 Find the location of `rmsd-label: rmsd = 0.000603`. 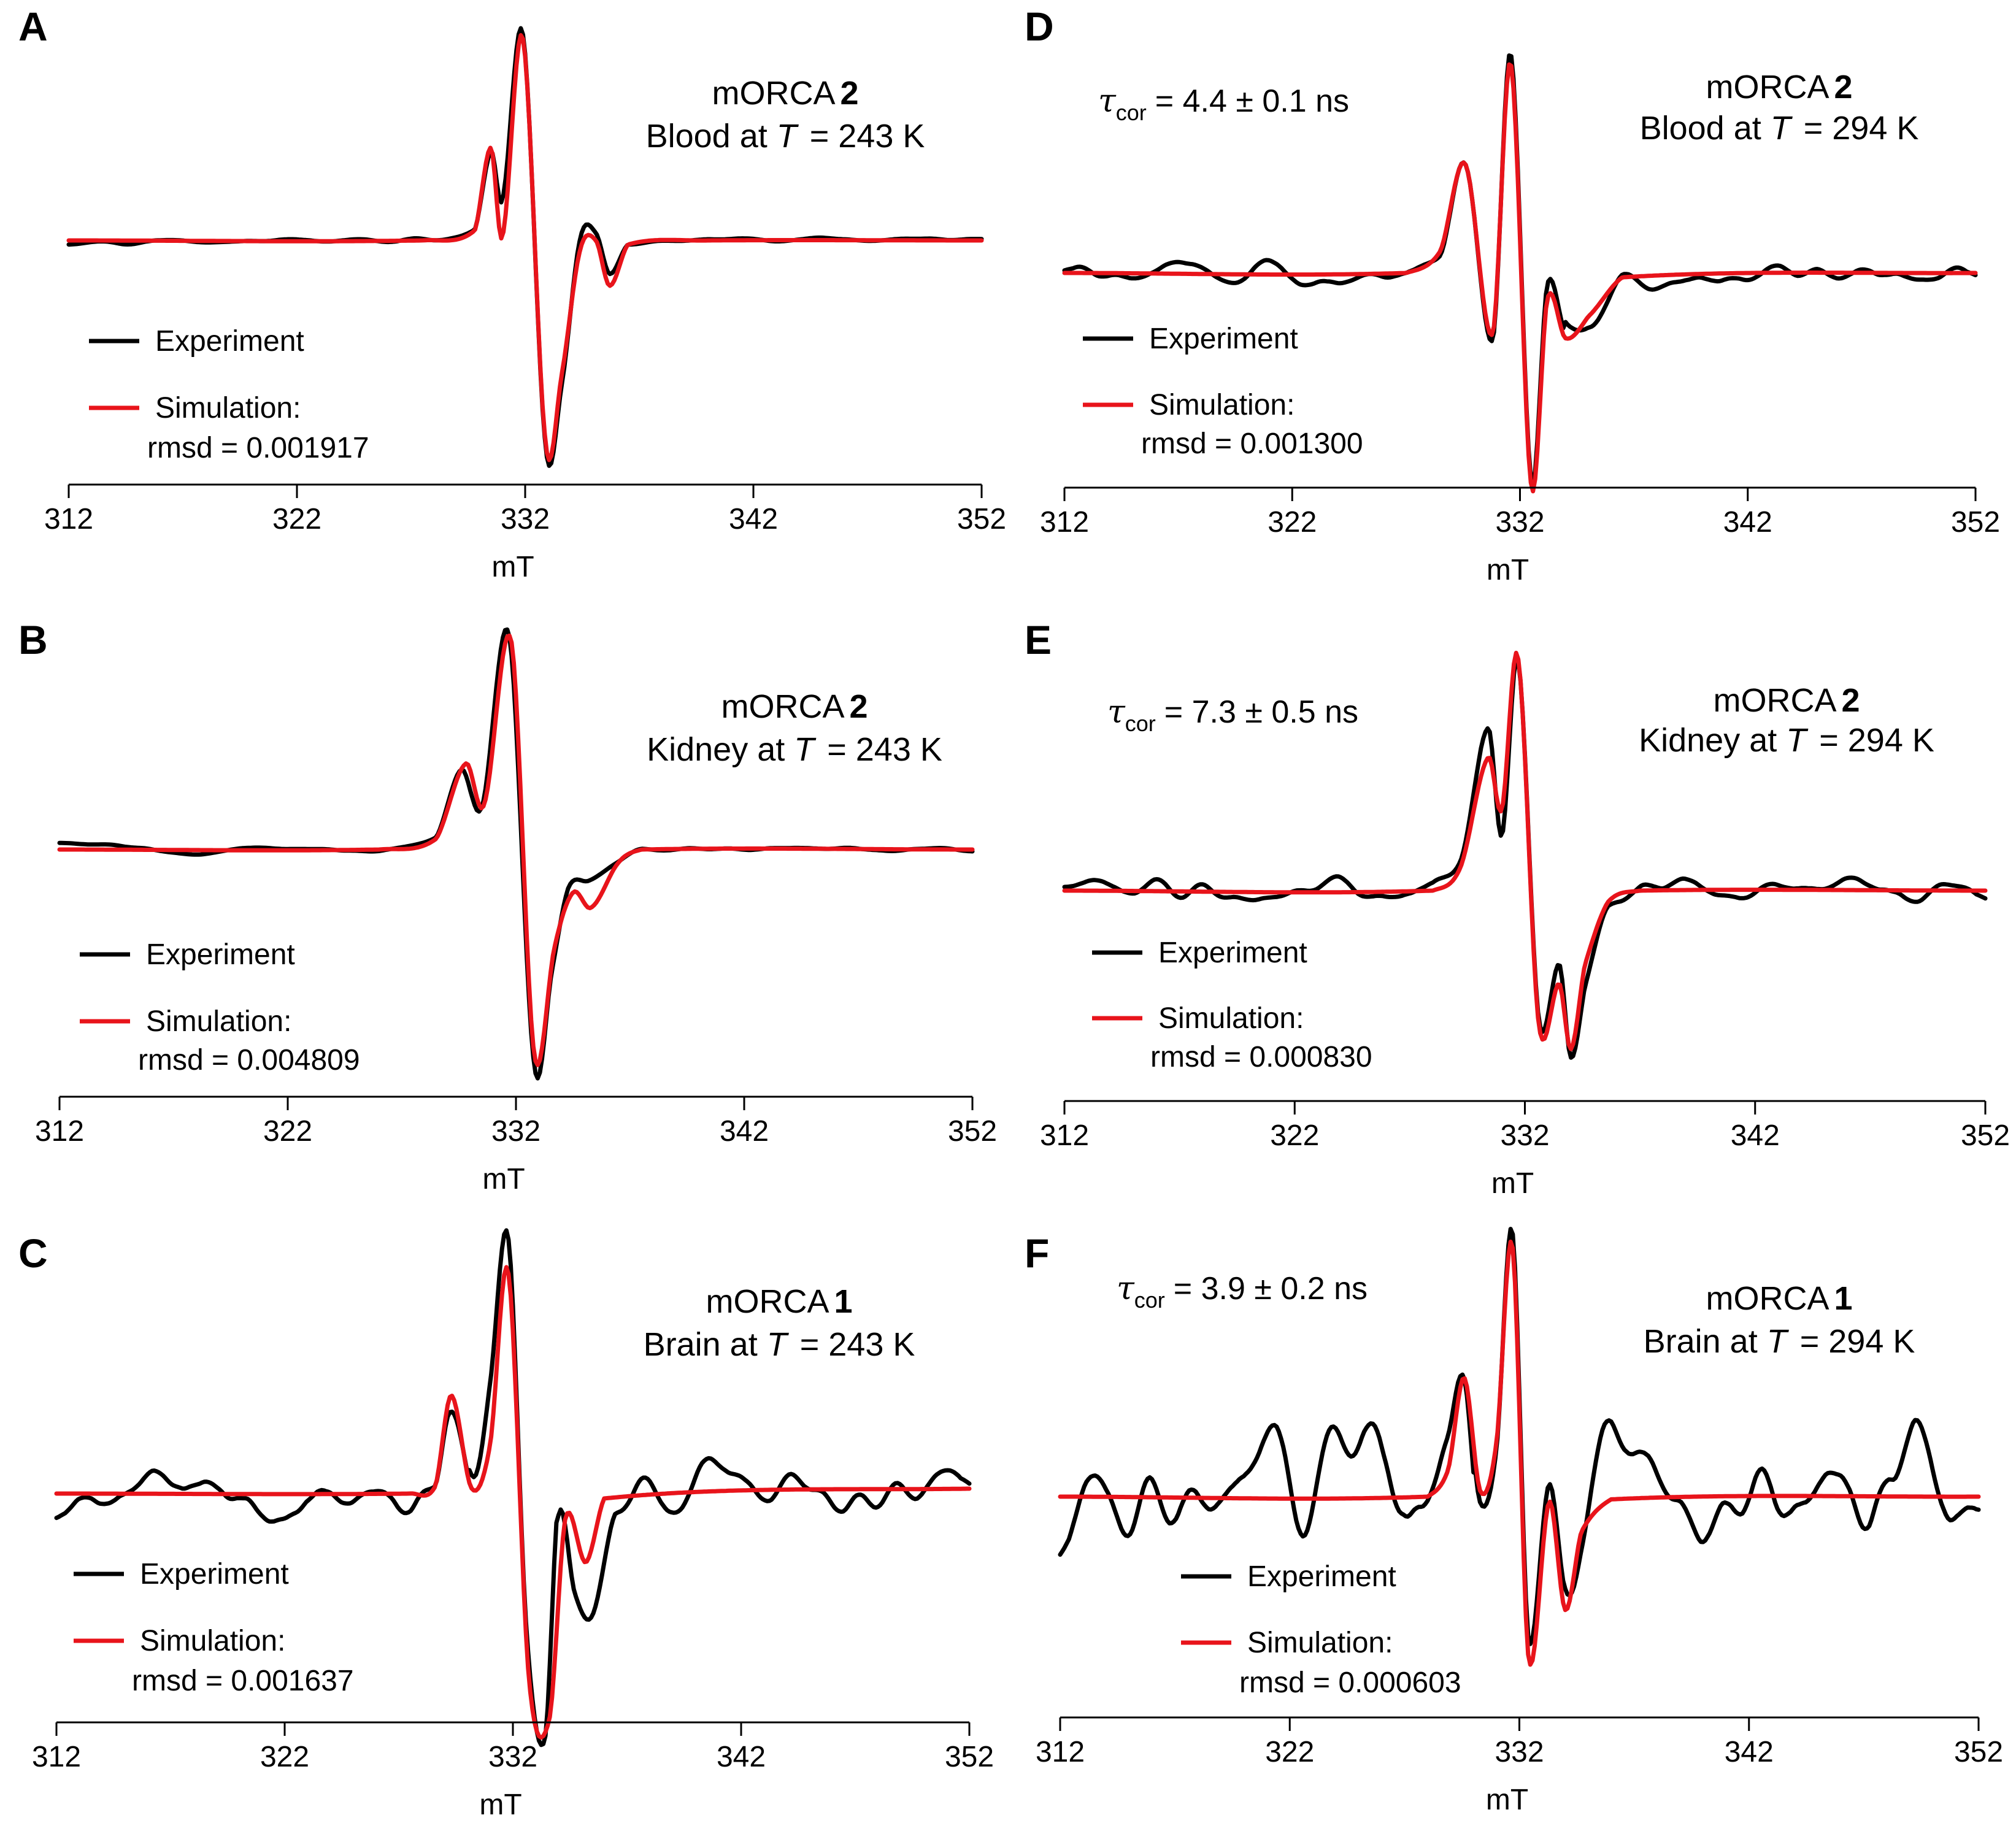

rmsd-label: rmsd = 0.000603 is located at coordinates (1350, 1683).